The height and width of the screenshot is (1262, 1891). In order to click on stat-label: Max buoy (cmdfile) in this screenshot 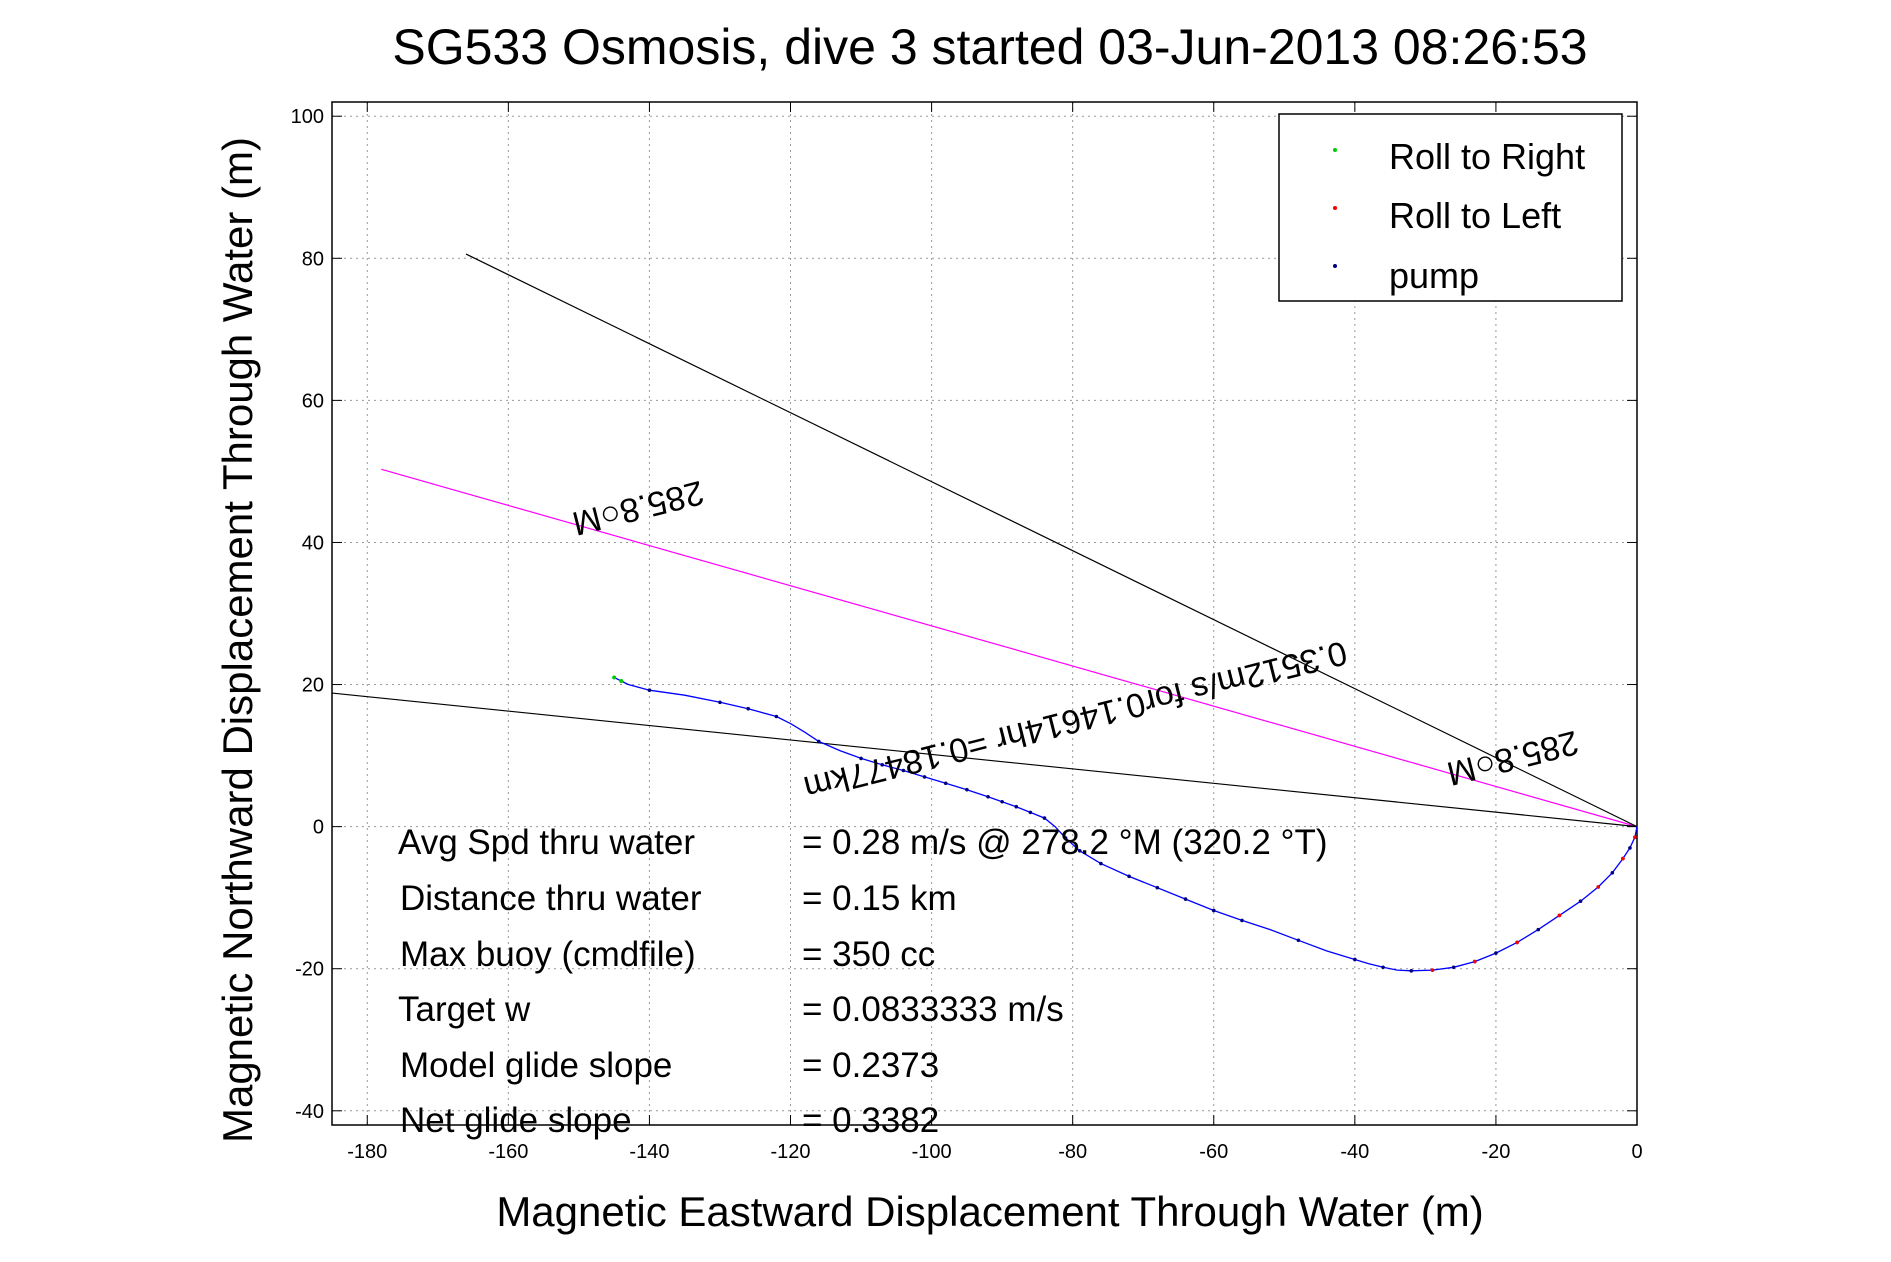, I will do `click(548, 954)`.